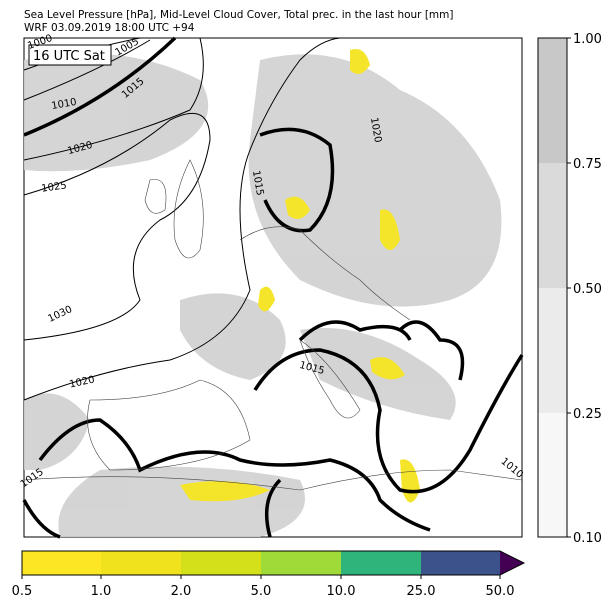 The image size is (613, 614). I want to click on cloud-colorbar: 1.00 0.75 0.50 0.25 0.10, so click(569, 289).